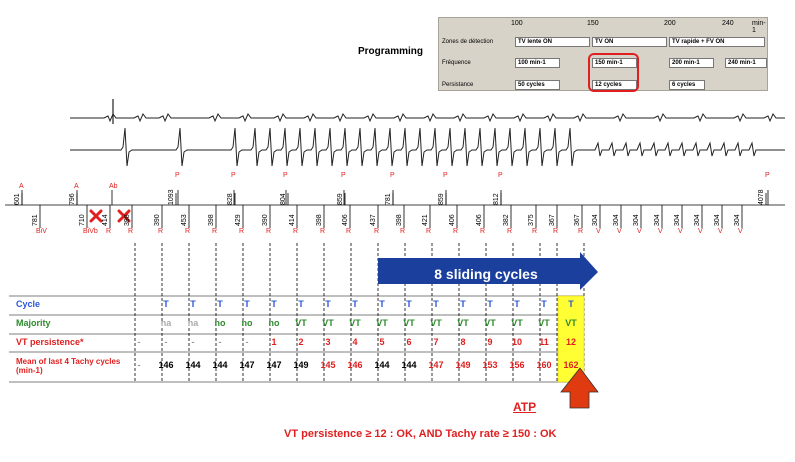 This screenshot has height=462, width=795. Describe the element at coordinates (90, 231) in the screenshot. I see `ventricular-marker: BiVb` at that location.